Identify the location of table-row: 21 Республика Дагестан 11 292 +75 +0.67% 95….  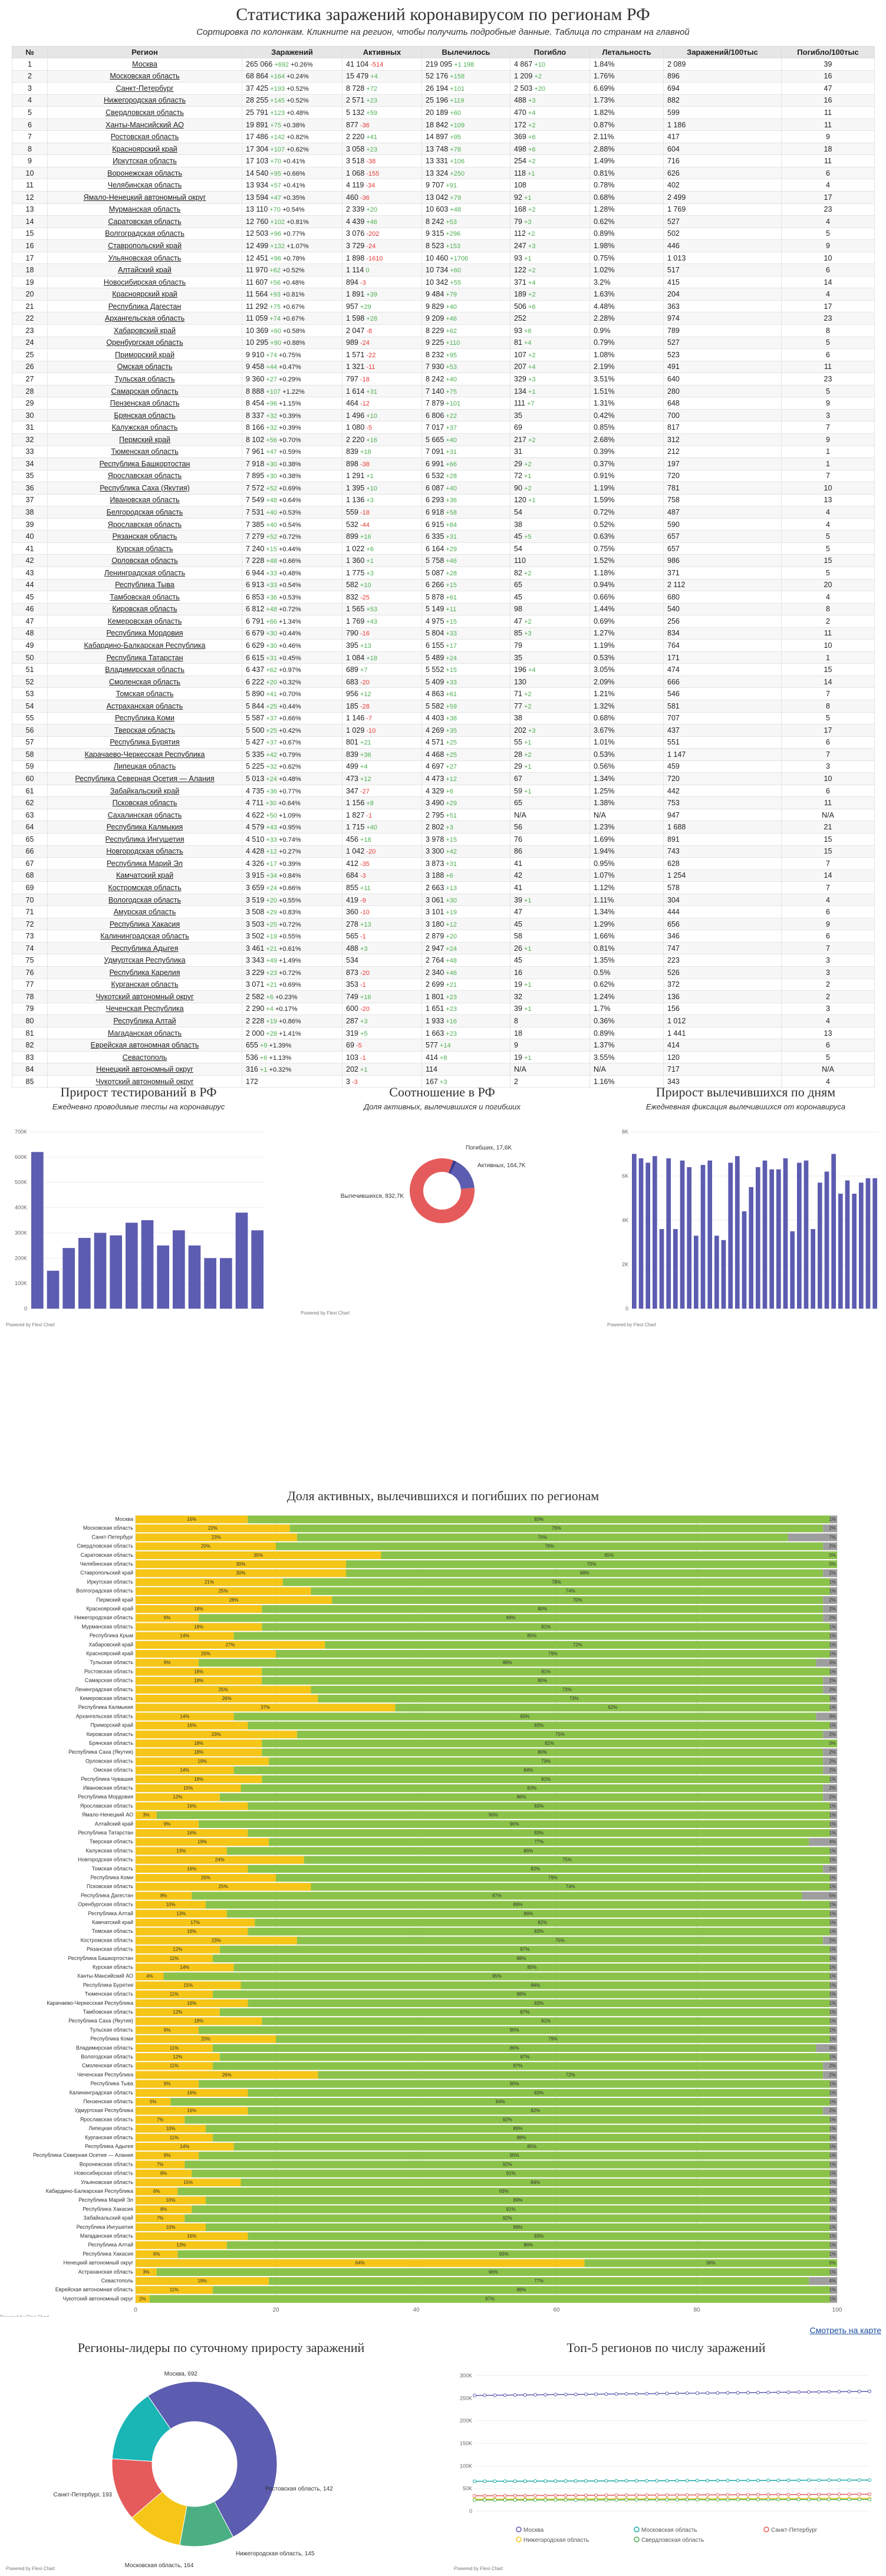
(444, 306).